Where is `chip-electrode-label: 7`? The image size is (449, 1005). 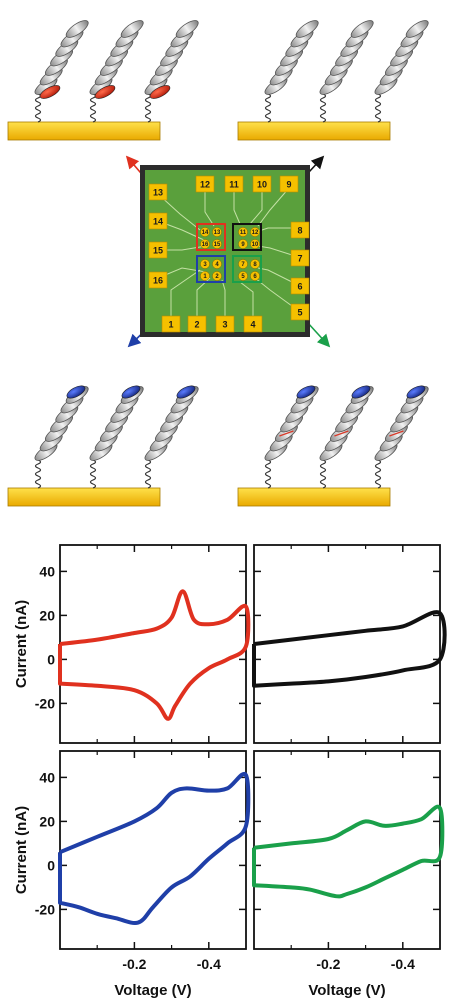 chip-electrode-label: 7 is located at coordinates (243, 265).